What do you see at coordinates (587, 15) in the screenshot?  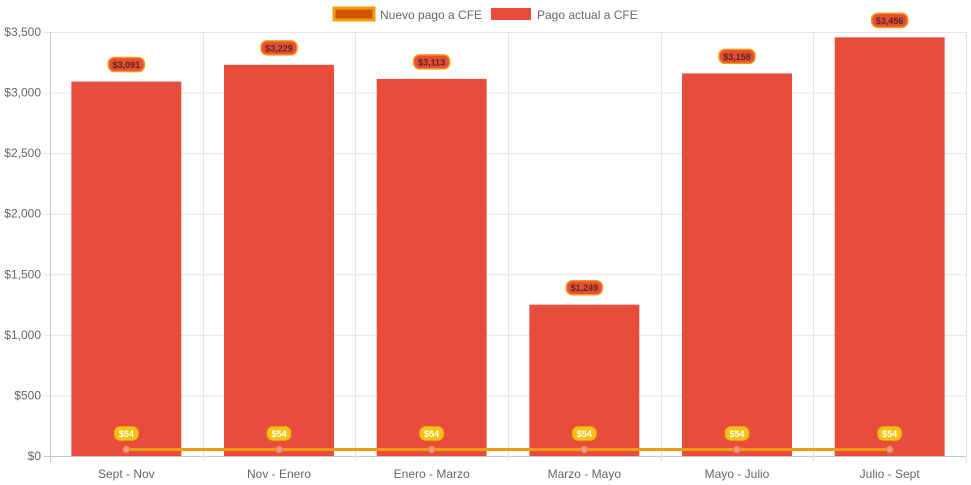 I see `legend-label: Pago actual a CFE` at bounding box center [587, 15].